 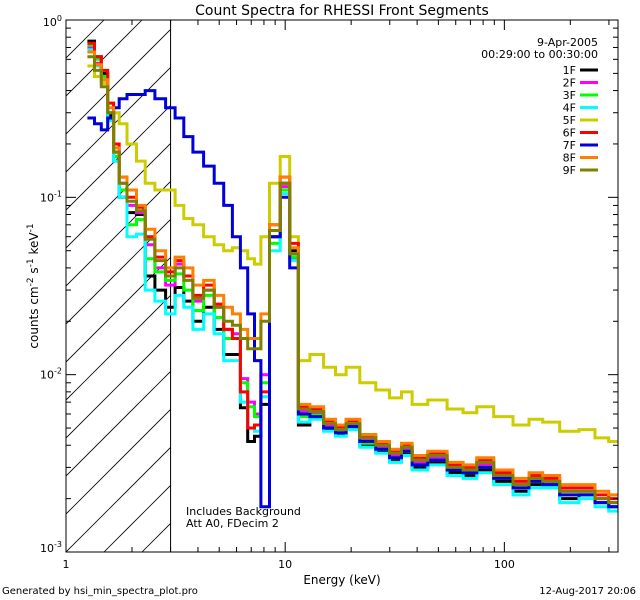 I want to click on y-label-kev: keV, so click(x=34, y=245).